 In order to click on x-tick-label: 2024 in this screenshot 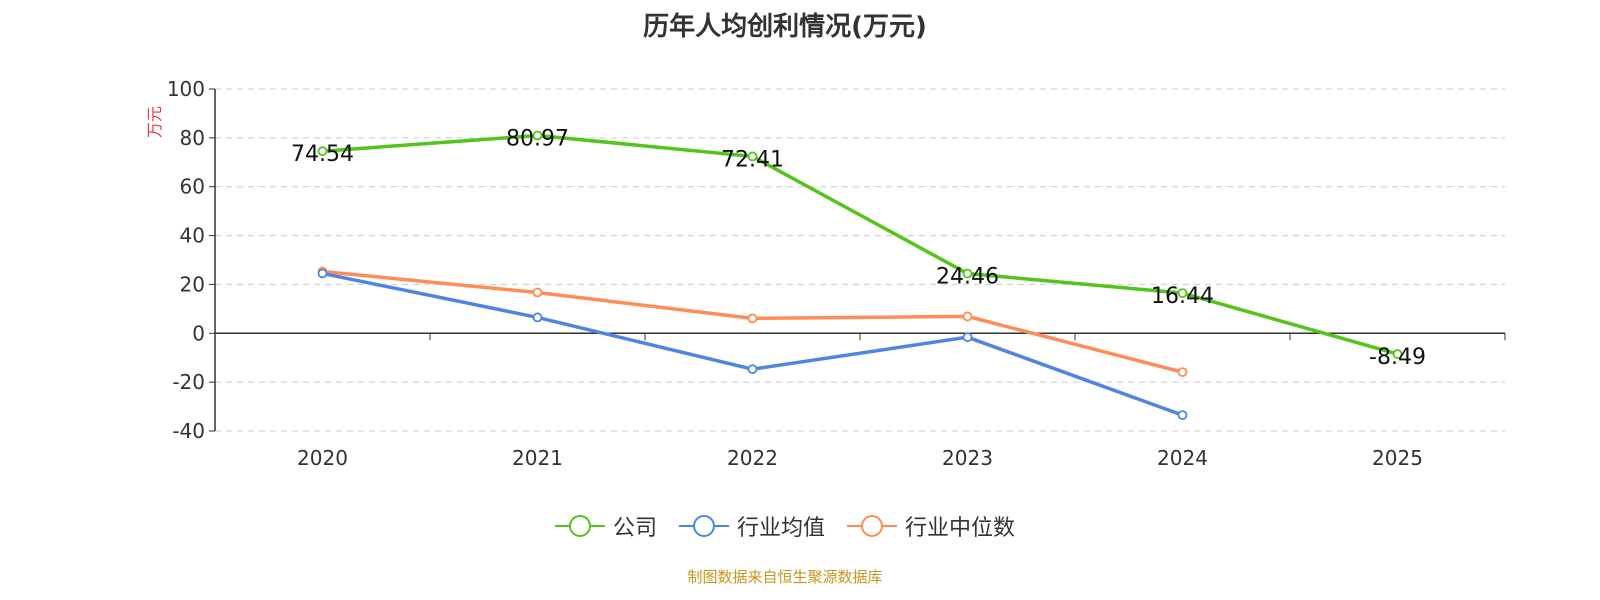, I will do `click(1182, 458)`.